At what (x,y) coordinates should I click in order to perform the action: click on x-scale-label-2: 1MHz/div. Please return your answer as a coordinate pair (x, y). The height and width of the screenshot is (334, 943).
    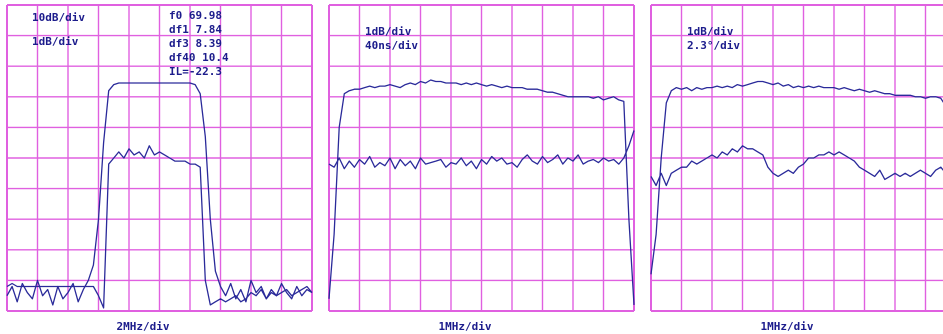
    Looking at the image, I should click on (465, 326).